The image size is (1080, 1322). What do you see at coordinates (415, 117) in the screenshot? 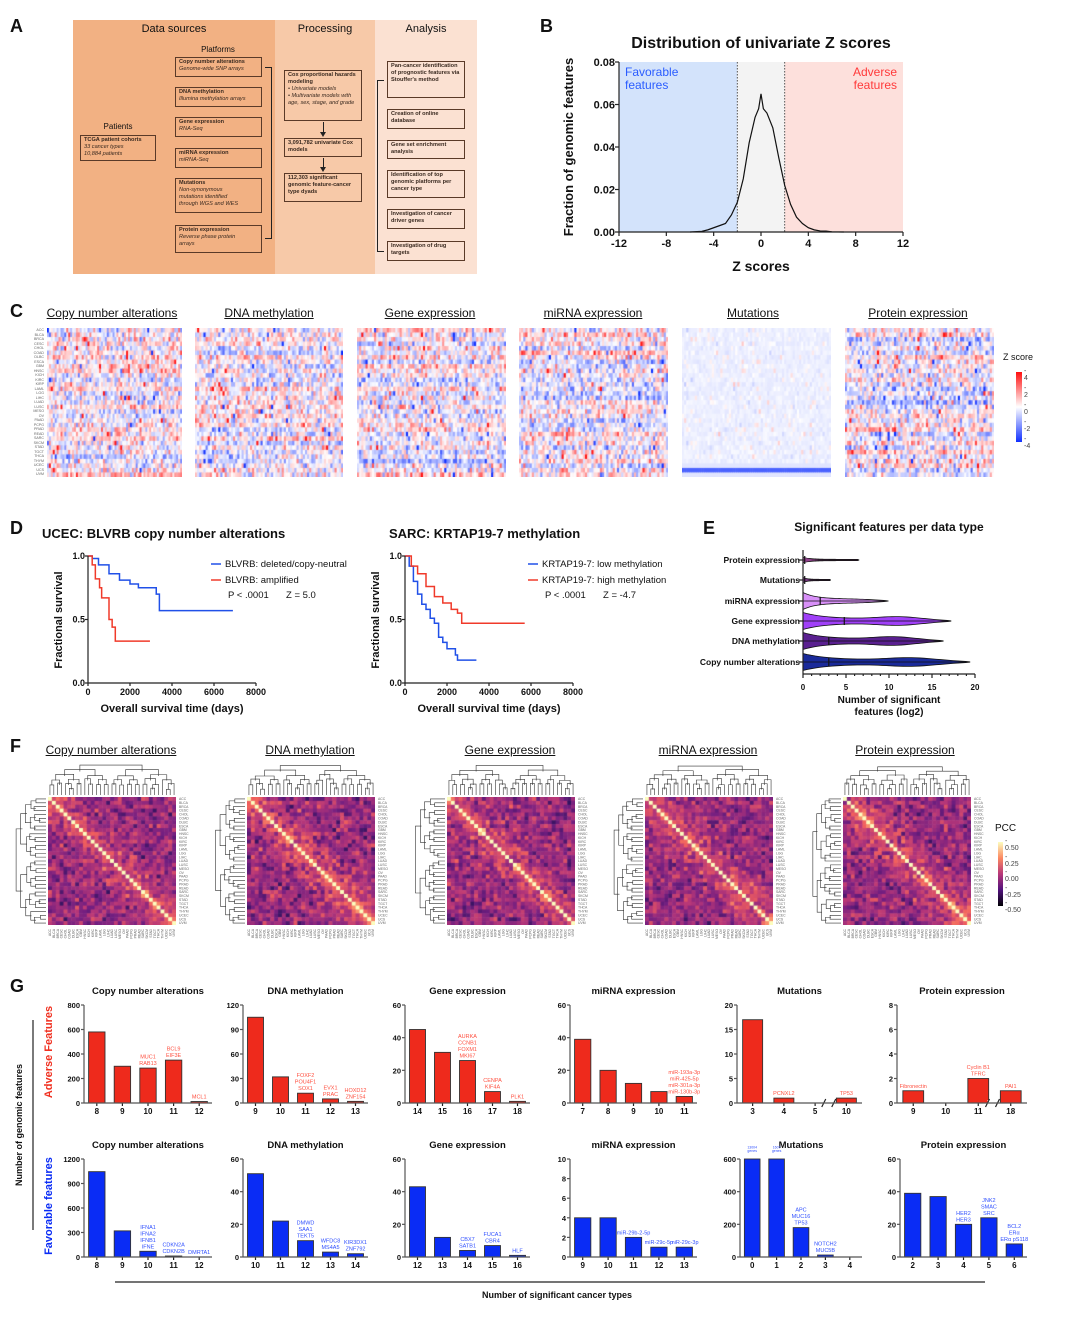
I see `analysis-text: Creation of online database` at bounding box center [415, 117].